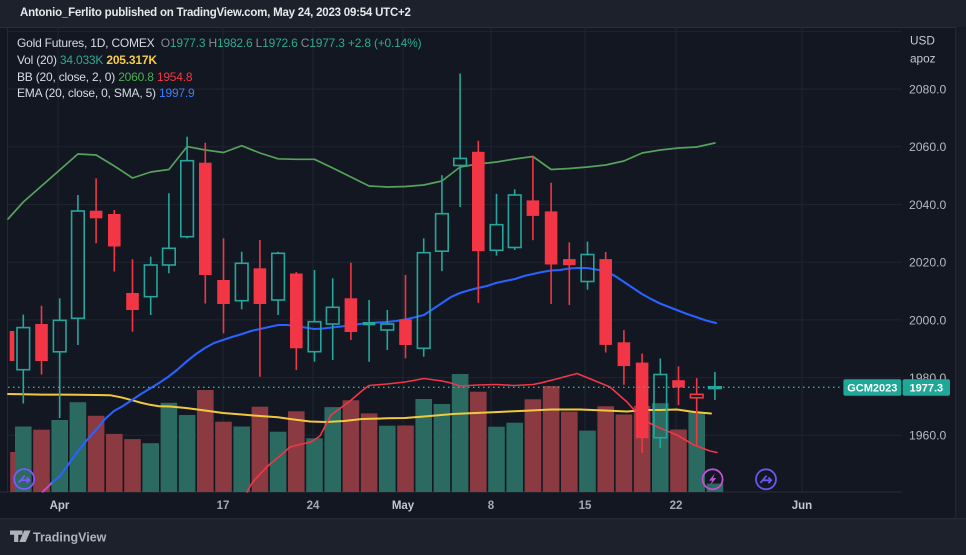 This screenshot has height=555, width=966. Describe the element at coordinates (926, 389) in the screenshot. I see `svg-text: 1977.3` at that location.